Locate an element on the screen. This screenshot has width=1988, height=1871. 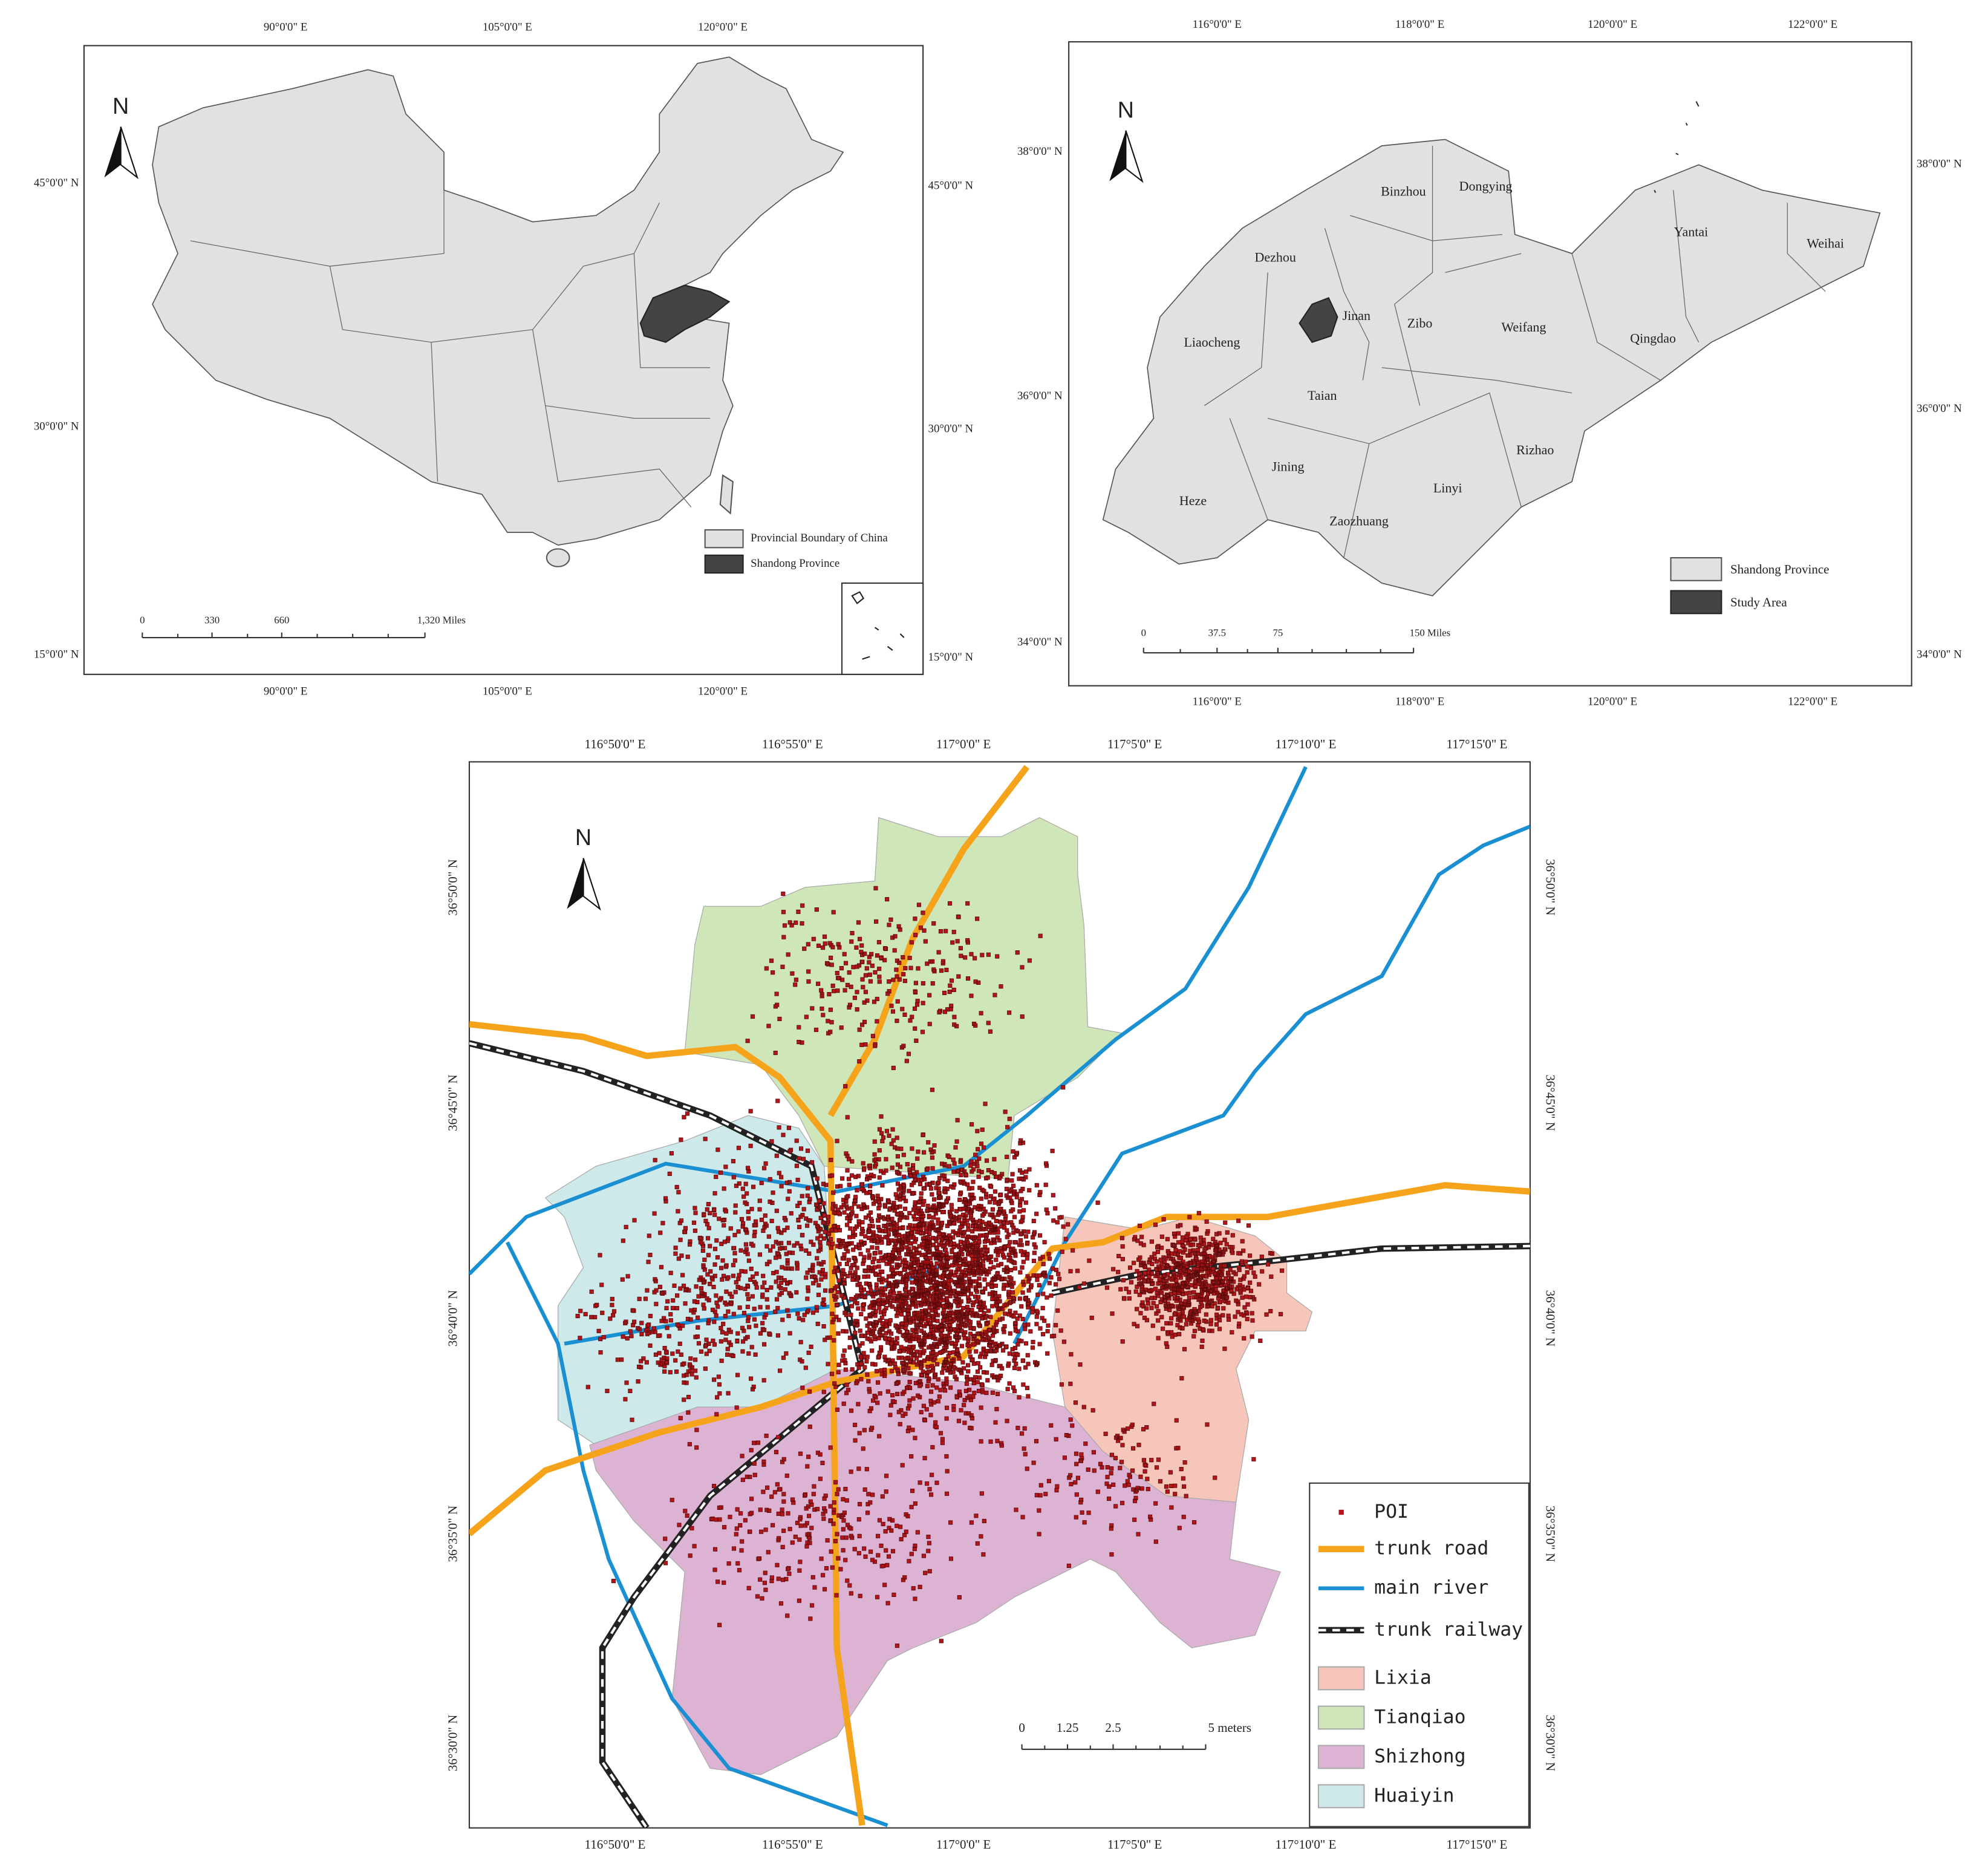
scale-label: 330 is located at coordinates (212, 620).